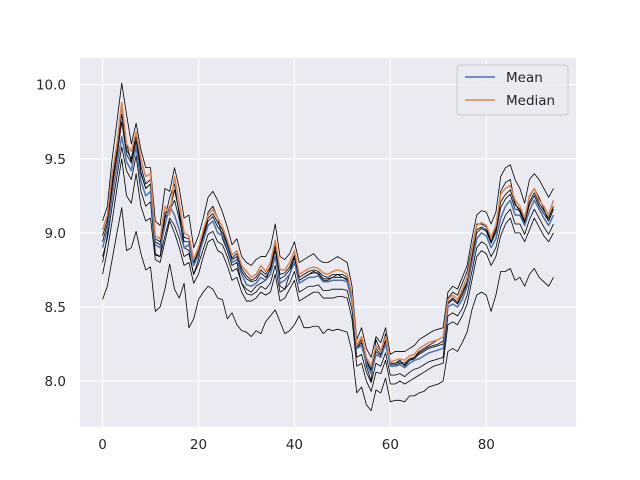 This screenshot has height=480, width=640. Describe the element at coordinates (55, 160) in the screenshot. I see `y-tick-label: 9.5` at that location.